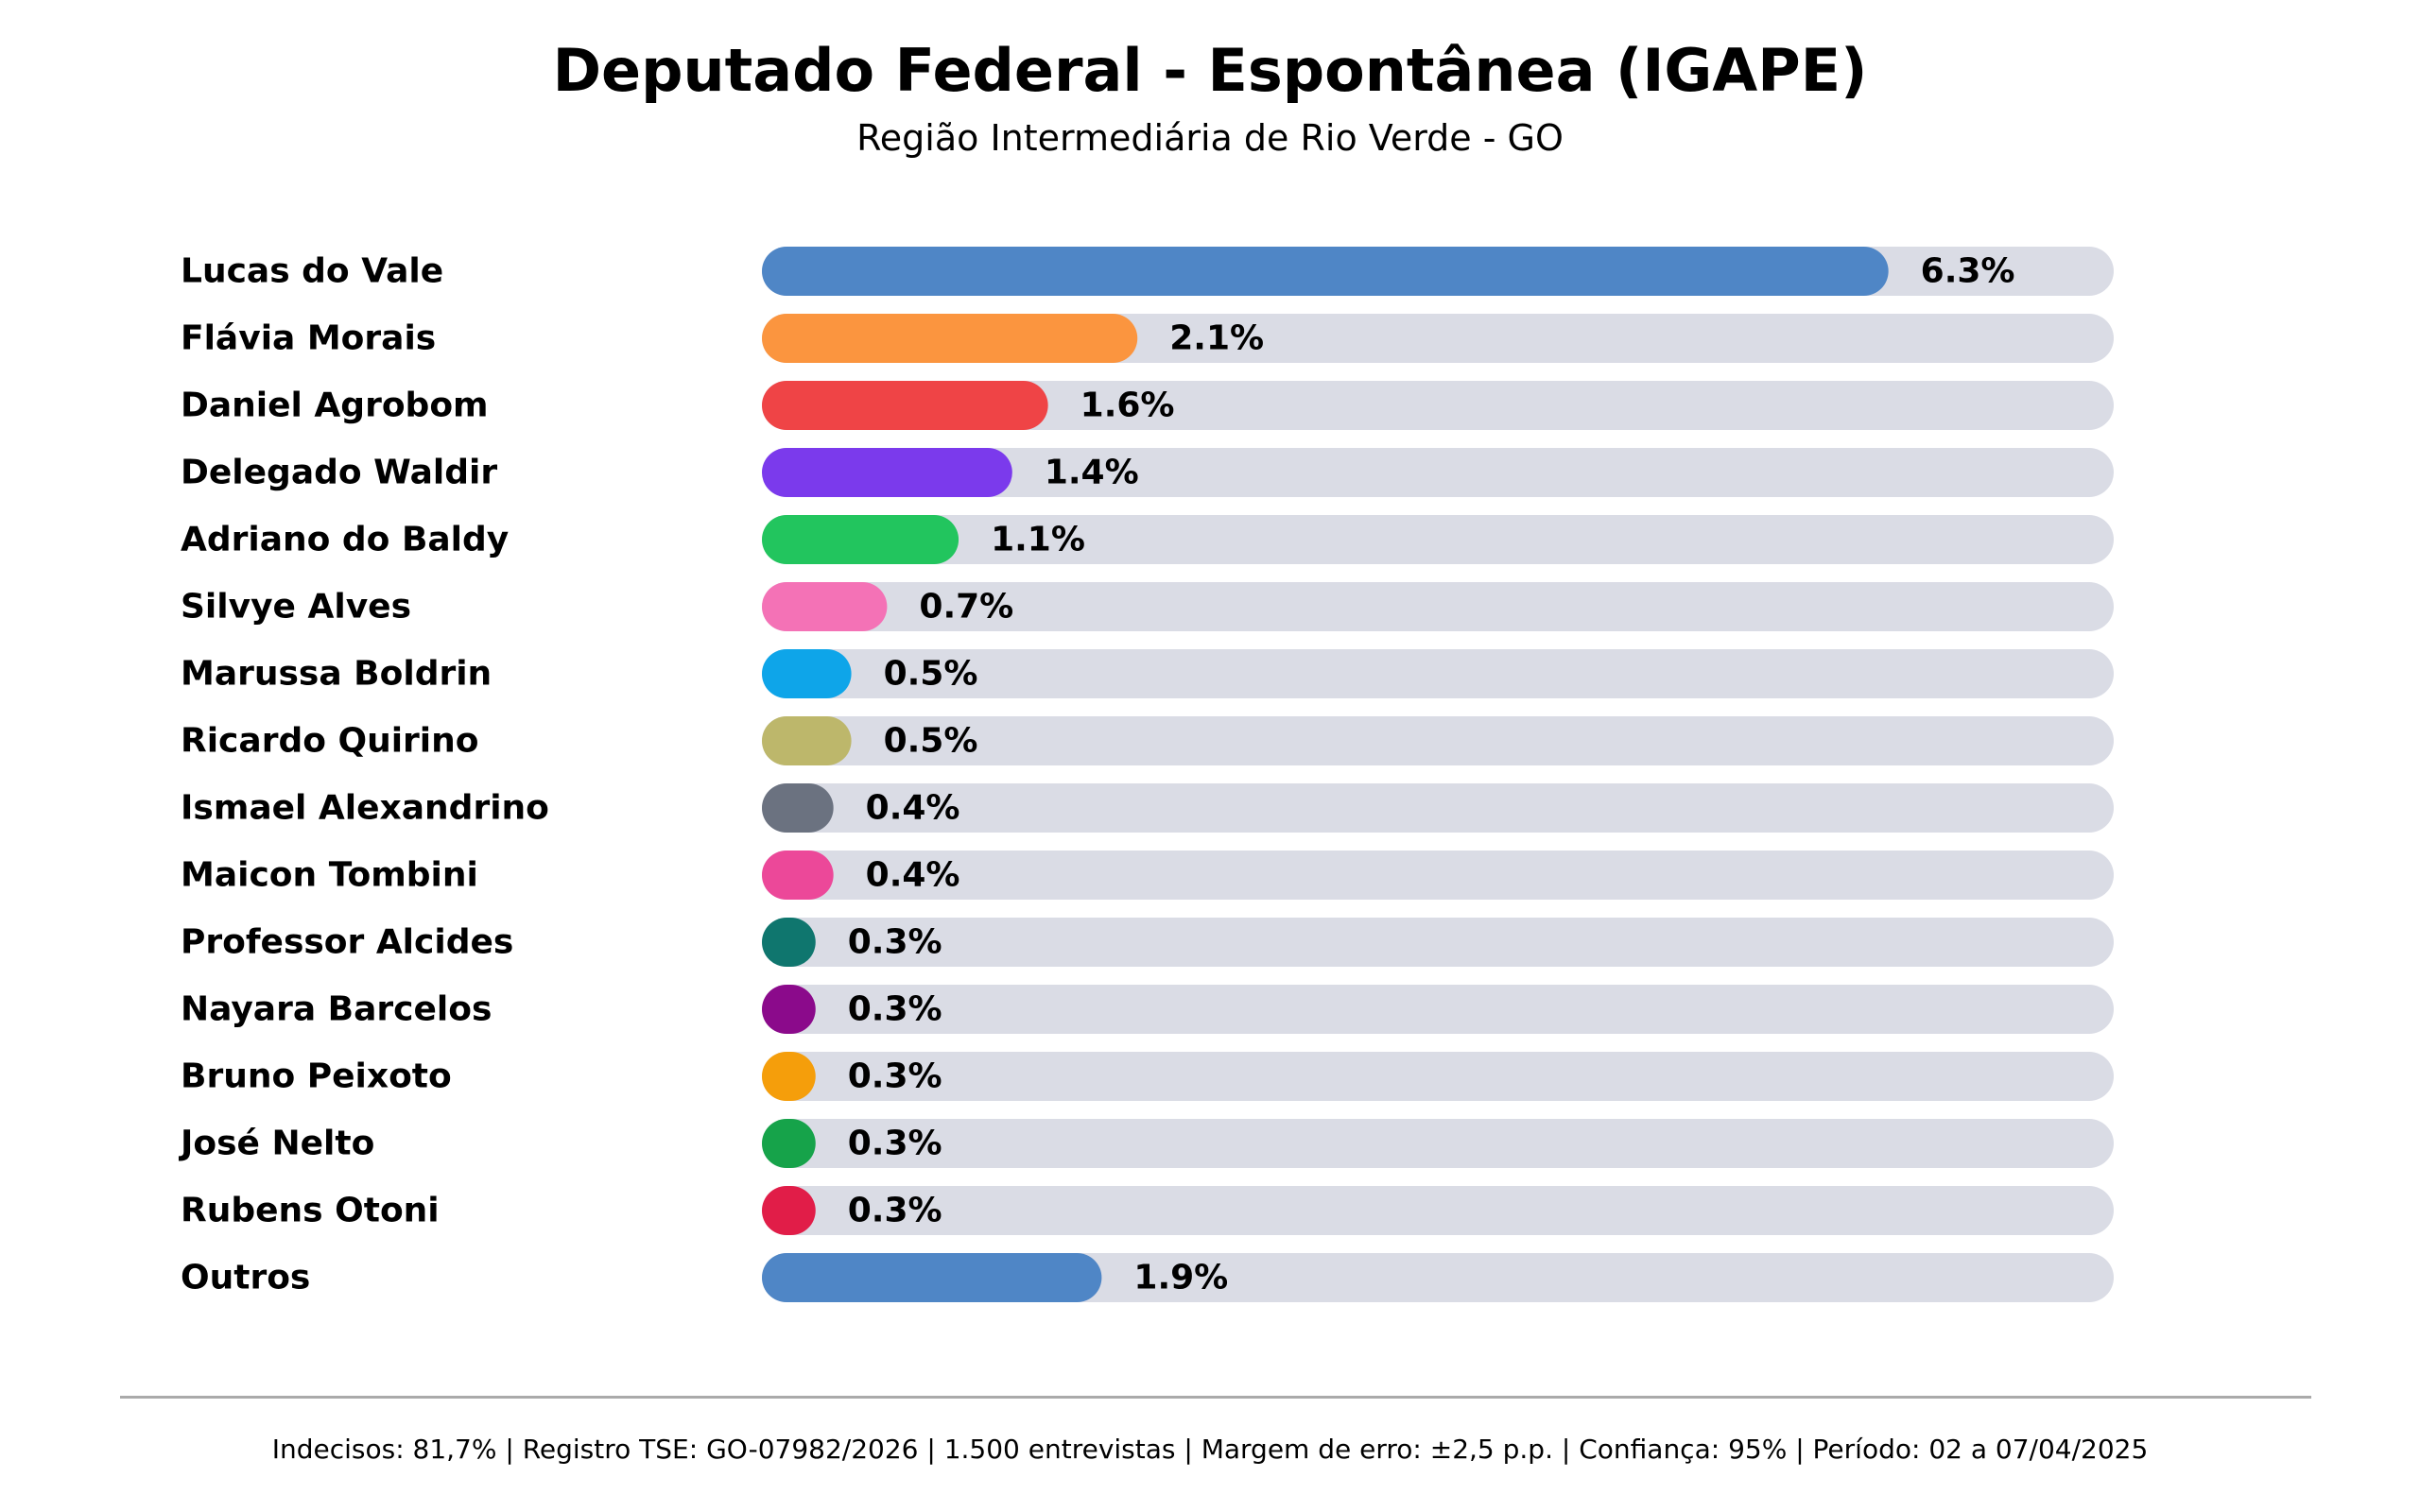 The width and height of the screenshot is (2420, 1512). What do you see at coordinates (1210, 70) in the screenshot?
I see `chart-title: Deputado Federal - Espontânea (IGAPE)` at bounding box center [1210, 70].